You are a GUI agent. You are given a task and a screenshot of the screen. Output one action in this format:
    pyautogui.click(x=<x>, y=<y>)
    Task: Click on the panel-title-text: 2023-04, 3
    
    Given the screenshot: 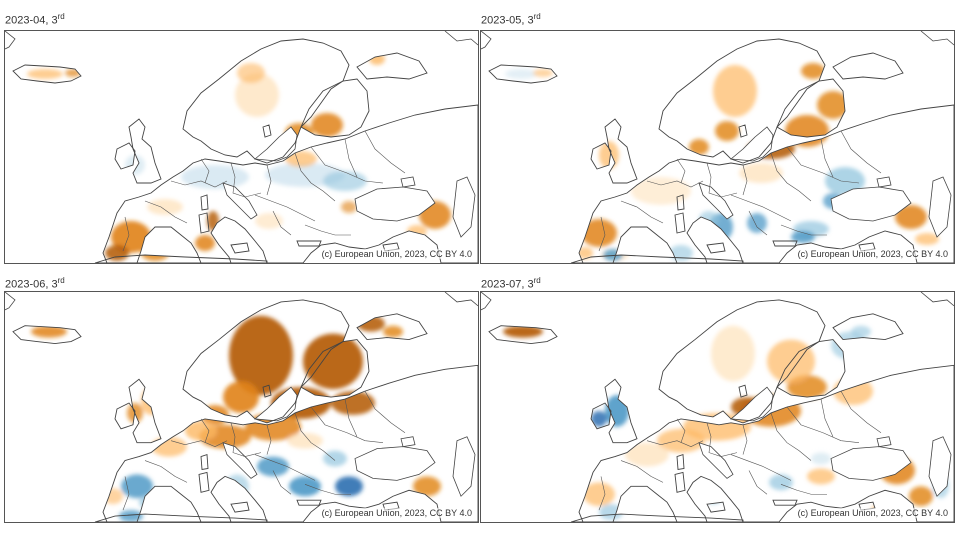 What is the action you would take?
    pyautogui.click(x=31, y=20)
    